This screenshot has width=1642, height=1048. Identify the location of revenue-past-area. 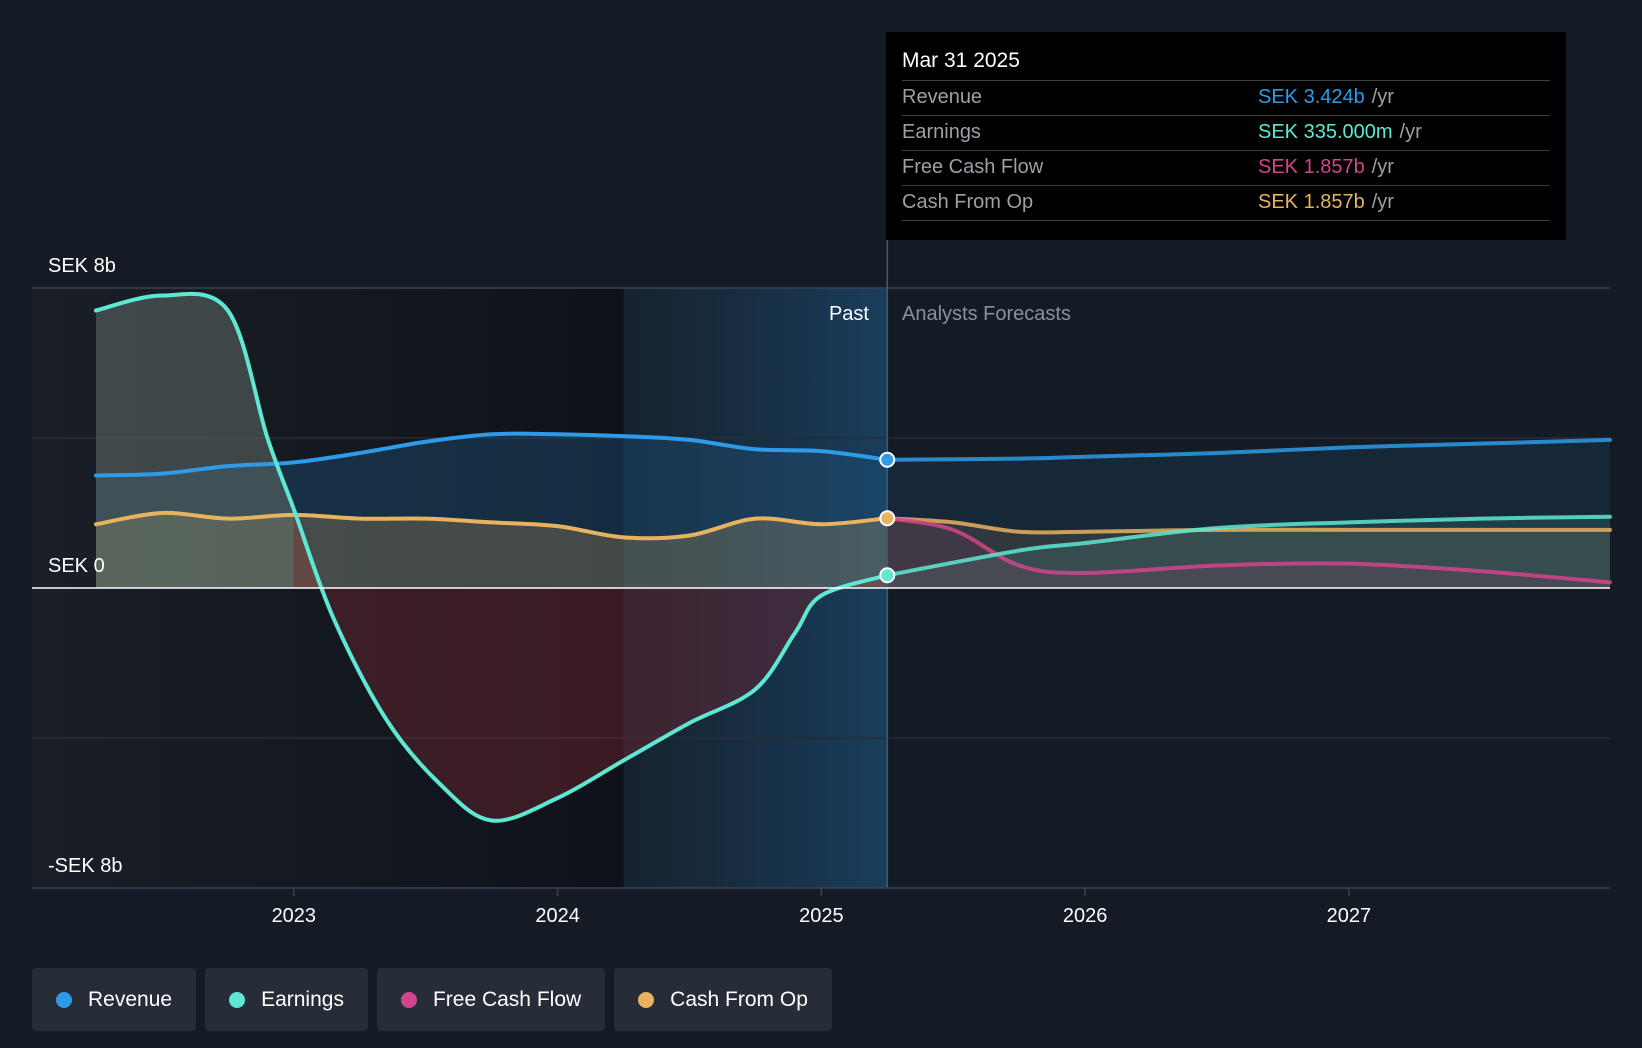
(492, 510).